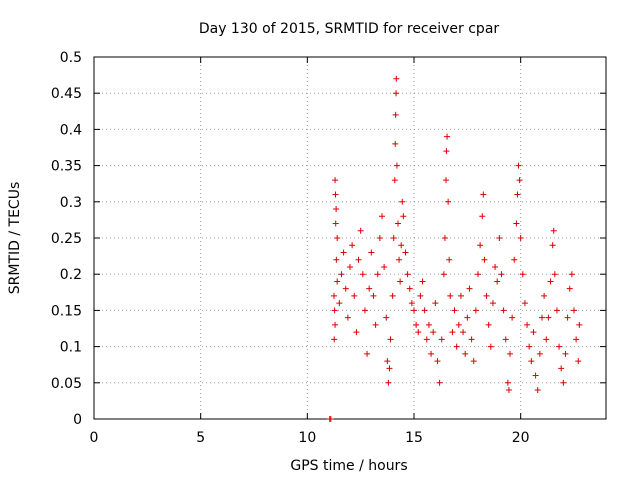  Describe the element at coordinates (77, 420) in the screenshot. I see `y-tick-label: 0` at that location.